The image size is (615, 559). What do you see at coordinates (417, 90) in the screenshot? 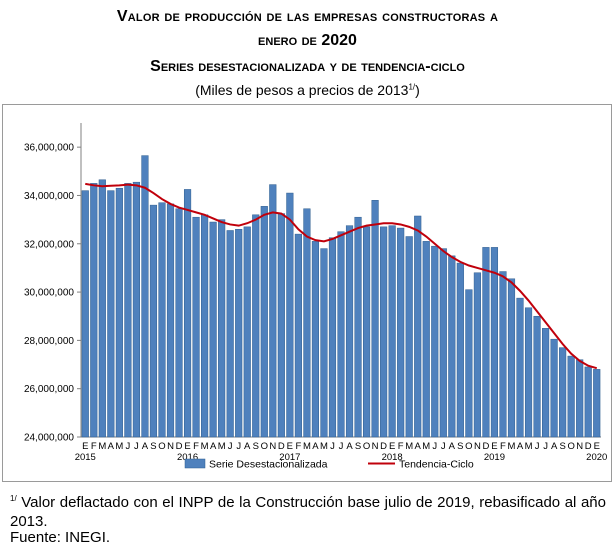
I see `subtitle-suffix: )` at bounding box center [417, 90].